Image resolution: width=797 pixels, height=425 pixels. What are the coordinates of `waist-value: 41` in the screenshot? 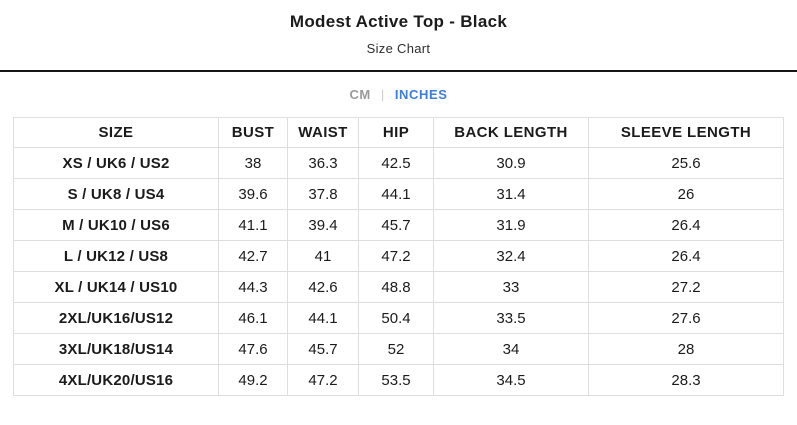 It's located at (323, 256).